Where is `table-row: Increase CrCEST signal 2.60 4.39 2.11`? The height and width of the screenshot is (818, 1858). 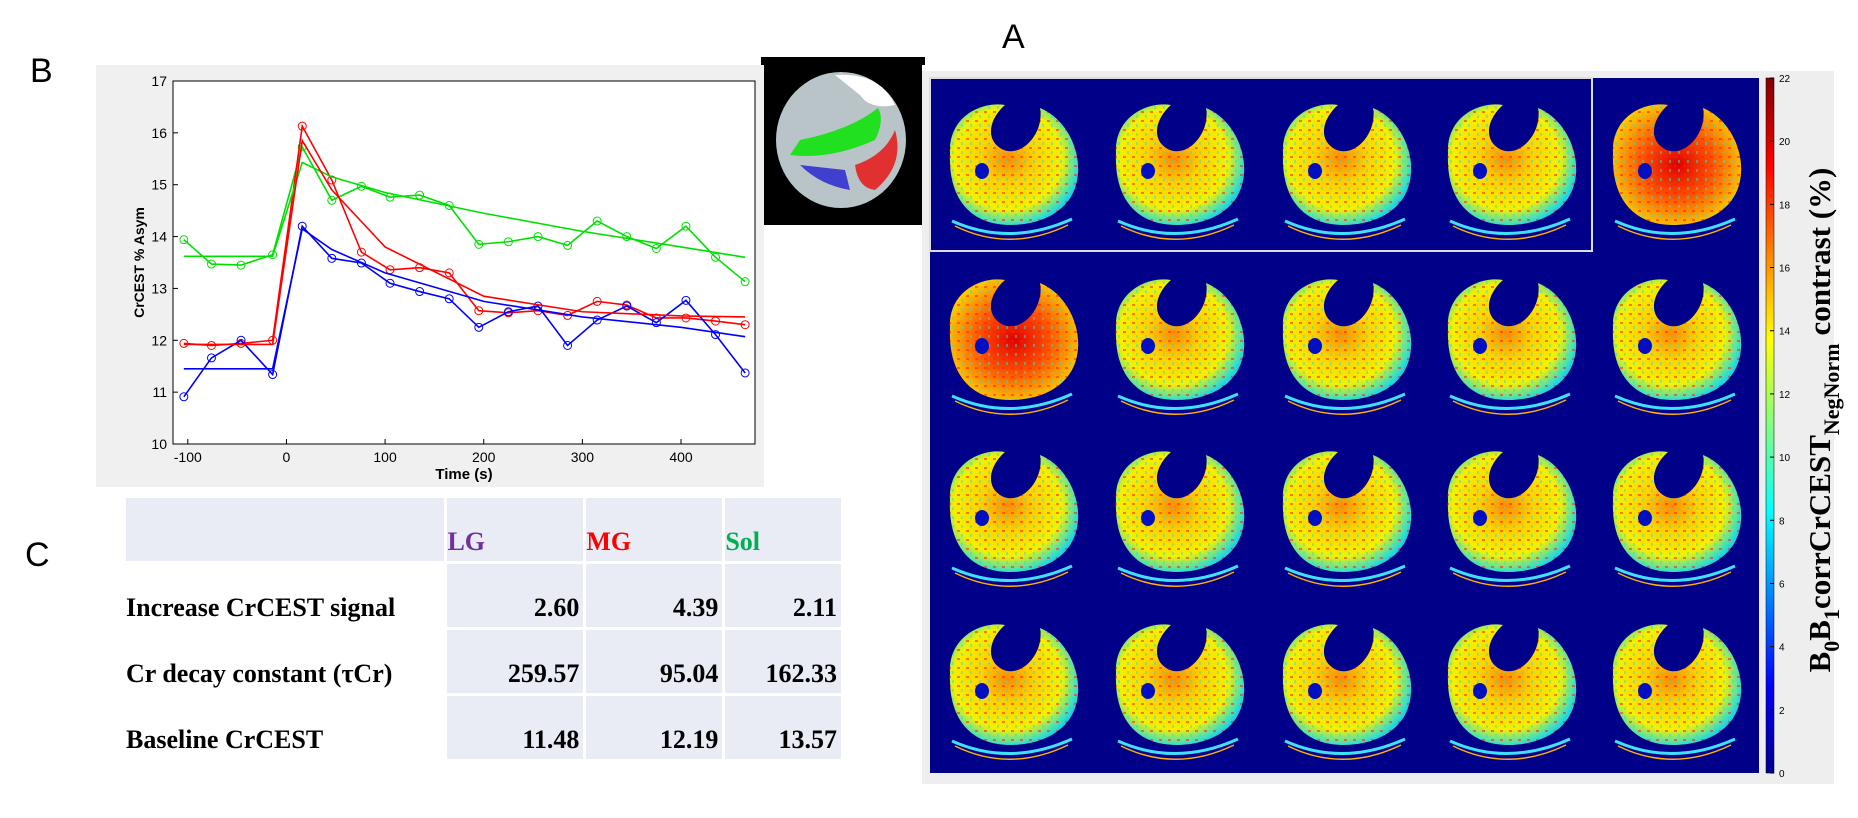
table-row: Increase CrCEST signal 2.60 4.39 2.11 is located at coordinates (483, 595).